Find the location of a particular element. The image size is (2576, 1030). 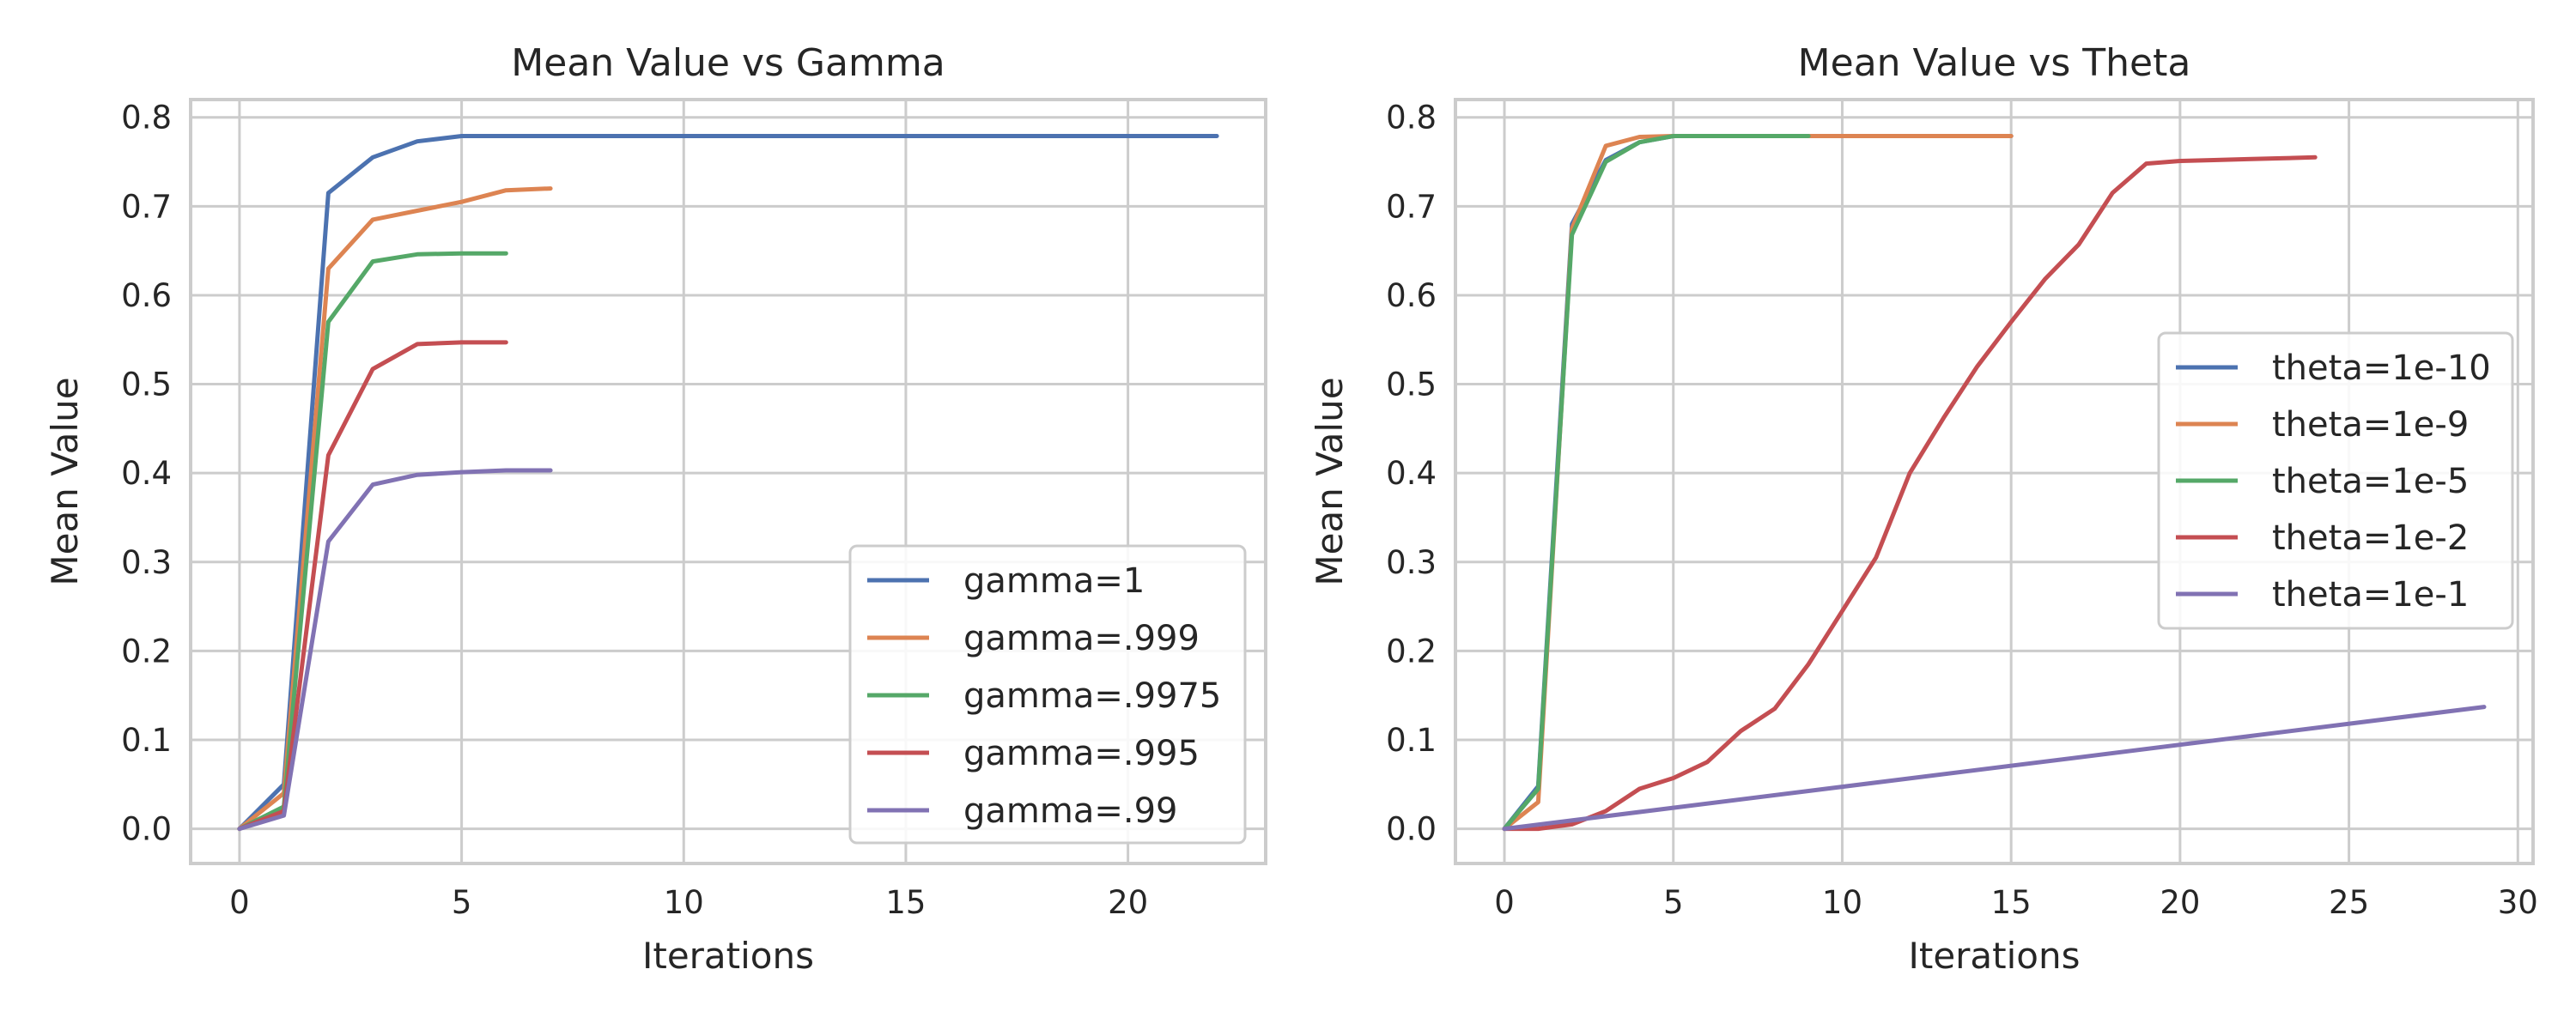

legend-label: theta=1e-10 is located at coordinates (2382, 368).